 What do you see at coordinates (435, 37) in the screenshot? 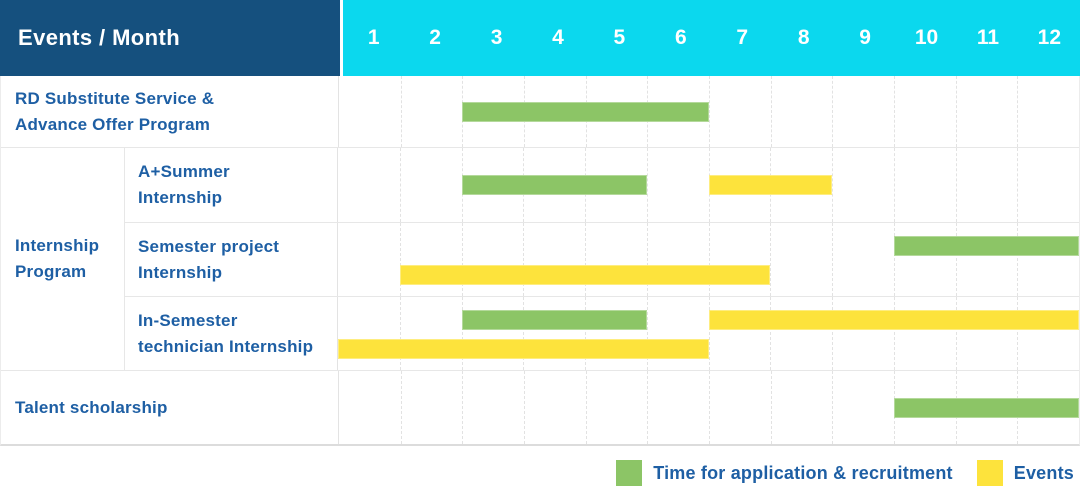
I see `month-column-header: 2` at bounding box center [435, 37].